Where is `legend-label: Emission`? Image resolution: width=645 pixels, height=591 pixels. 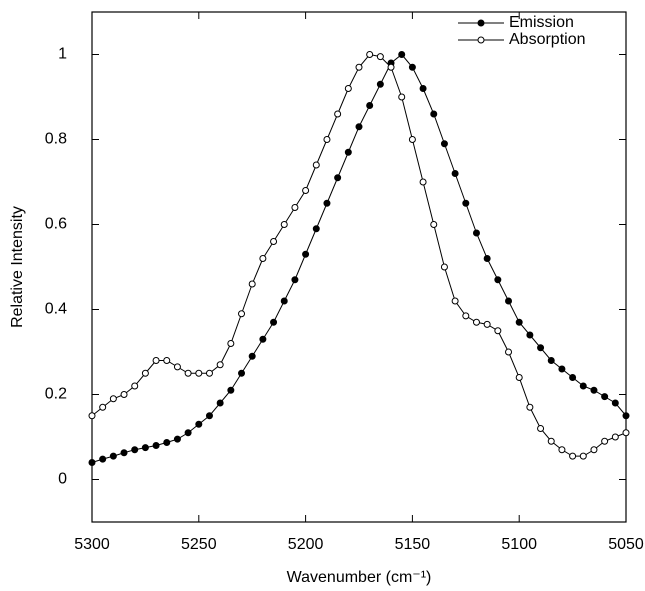
legend-label: Emission is located at coordinates (541, 22).